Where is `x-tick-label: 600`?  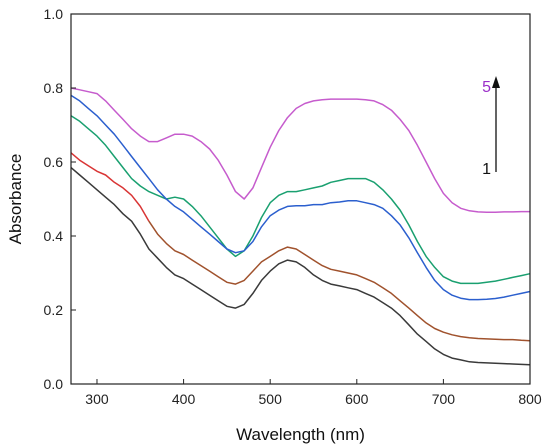 x-tick-label: 600 is located at coordinates (357, 399).